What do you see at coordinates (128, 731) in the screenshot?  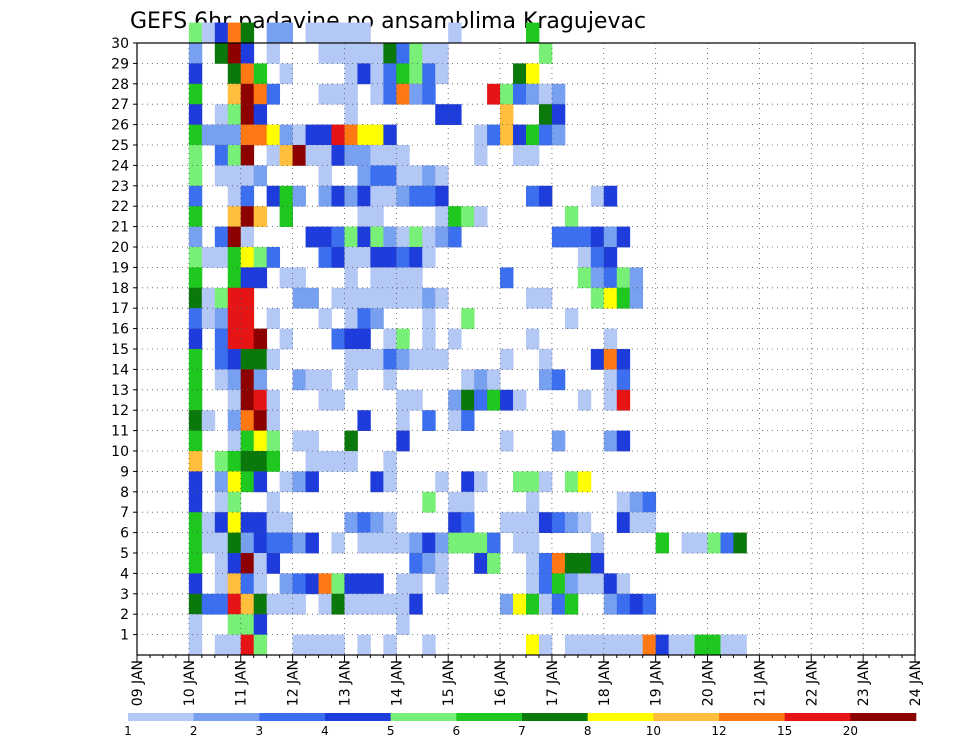 I see `colorbar-label: 1` at bounding box center [128, 731].